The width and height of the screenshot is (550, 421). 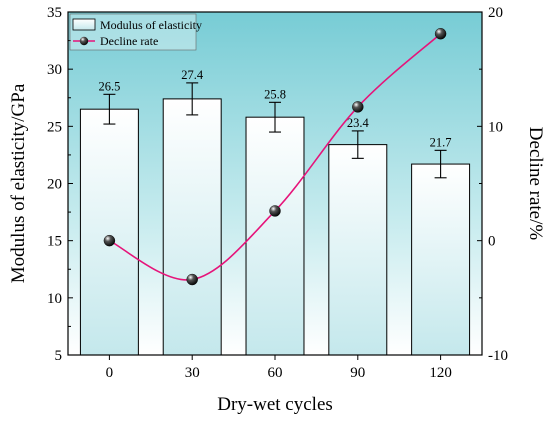 What do you see at coordinates (275, 94) in the screenshot?
I see `data-label-60: 25.8` at bounding box center [275, 94].